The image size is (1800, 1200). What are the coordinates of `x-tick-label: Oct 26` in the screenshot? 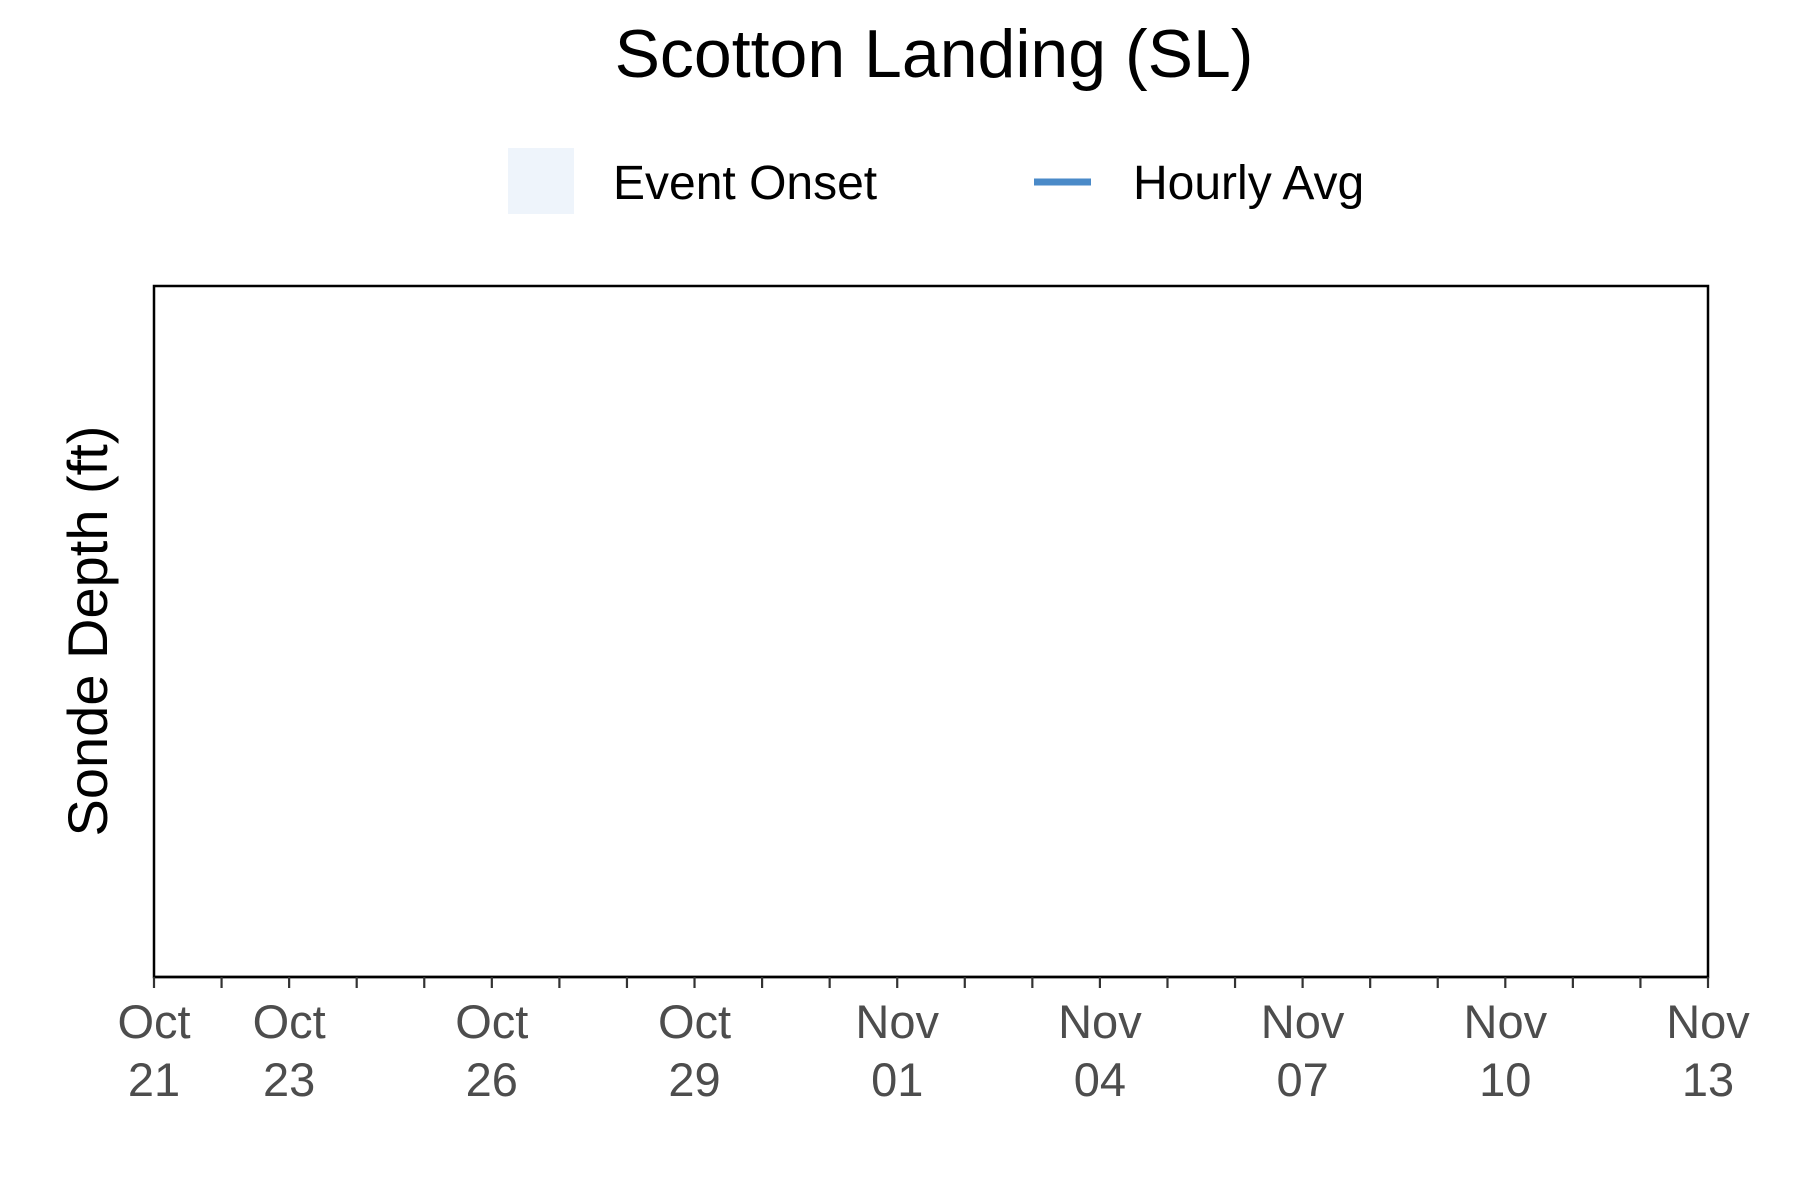 It's located at (491, 1050).